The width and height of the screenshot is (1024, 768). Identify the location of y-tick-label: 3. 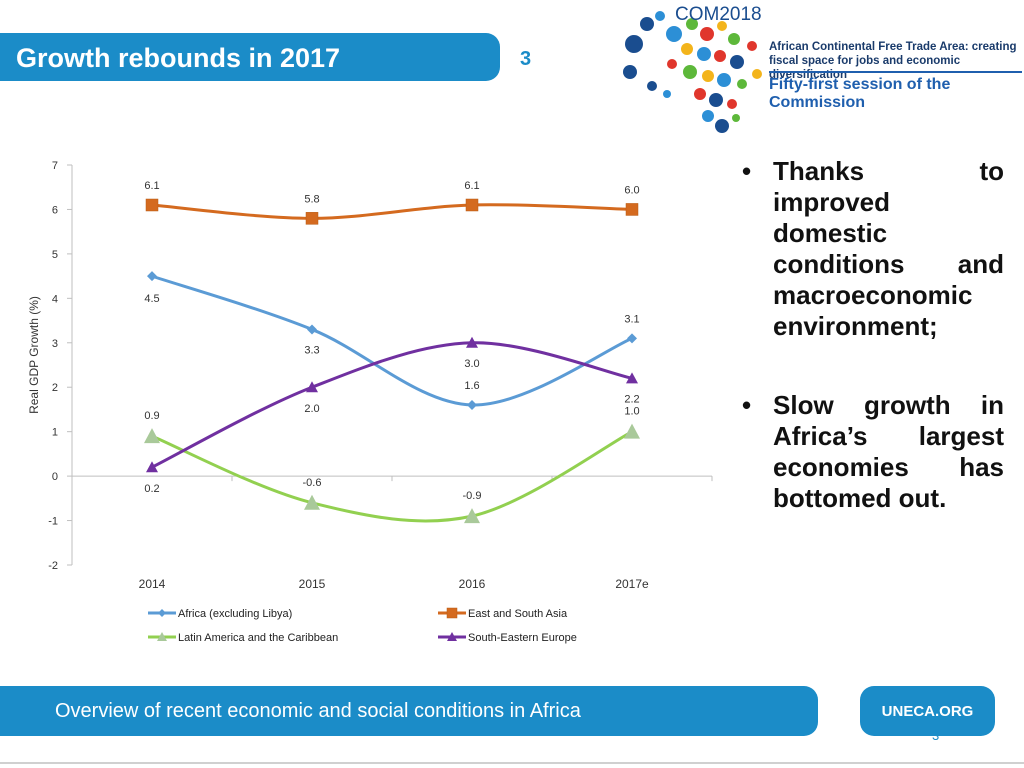
(55, 344).